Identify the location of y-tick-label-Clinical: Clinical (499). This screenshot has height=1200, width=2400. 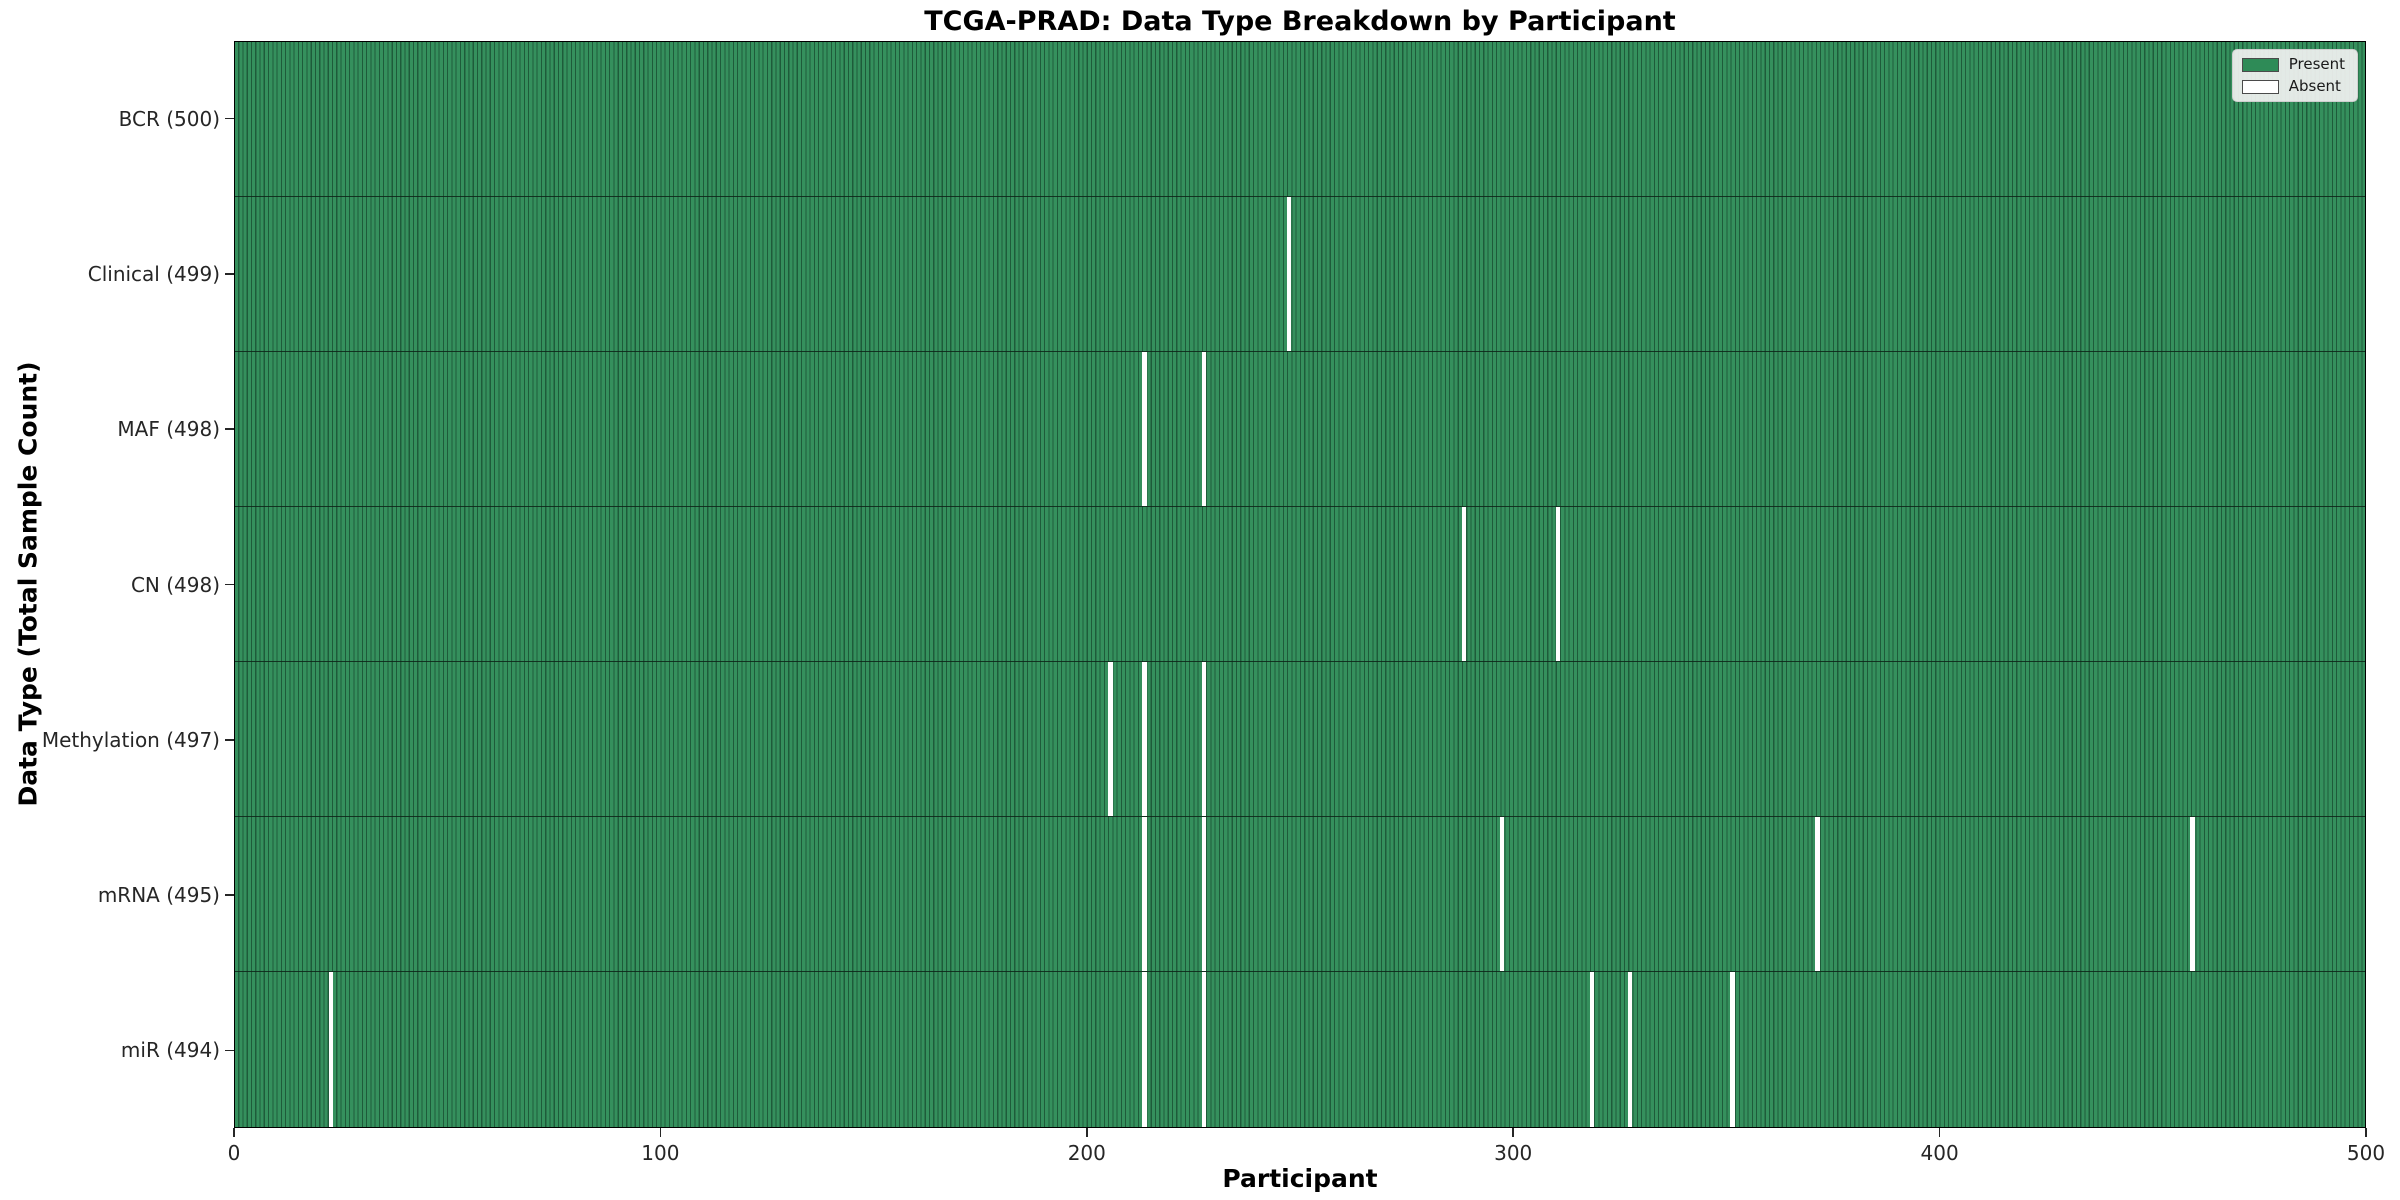
(153, 273).